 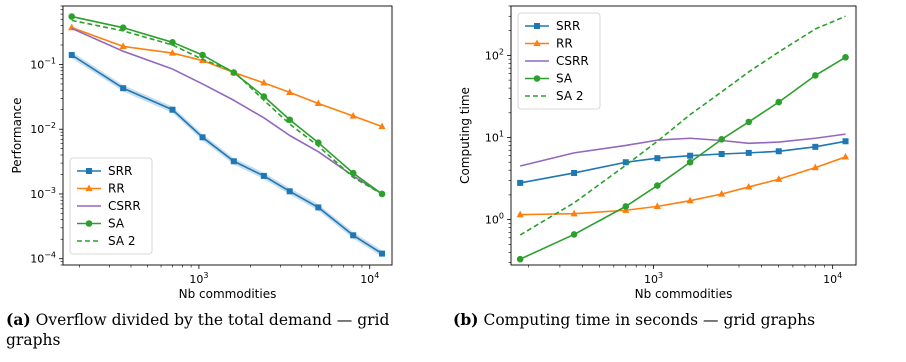 I want to click on legend-label: CSRR, so click(x=124, y=206).